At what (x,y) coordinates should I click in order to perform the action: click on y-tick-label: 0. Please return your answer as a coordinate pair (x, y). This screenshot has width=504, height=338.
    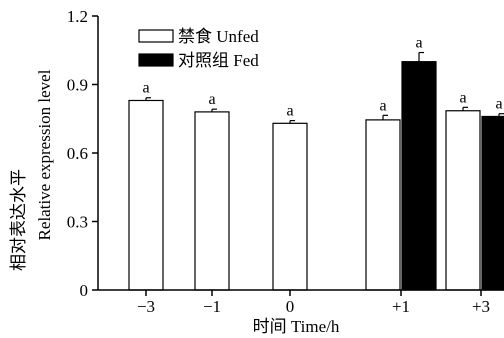
    Looking at the image, I should click on (84, 290).